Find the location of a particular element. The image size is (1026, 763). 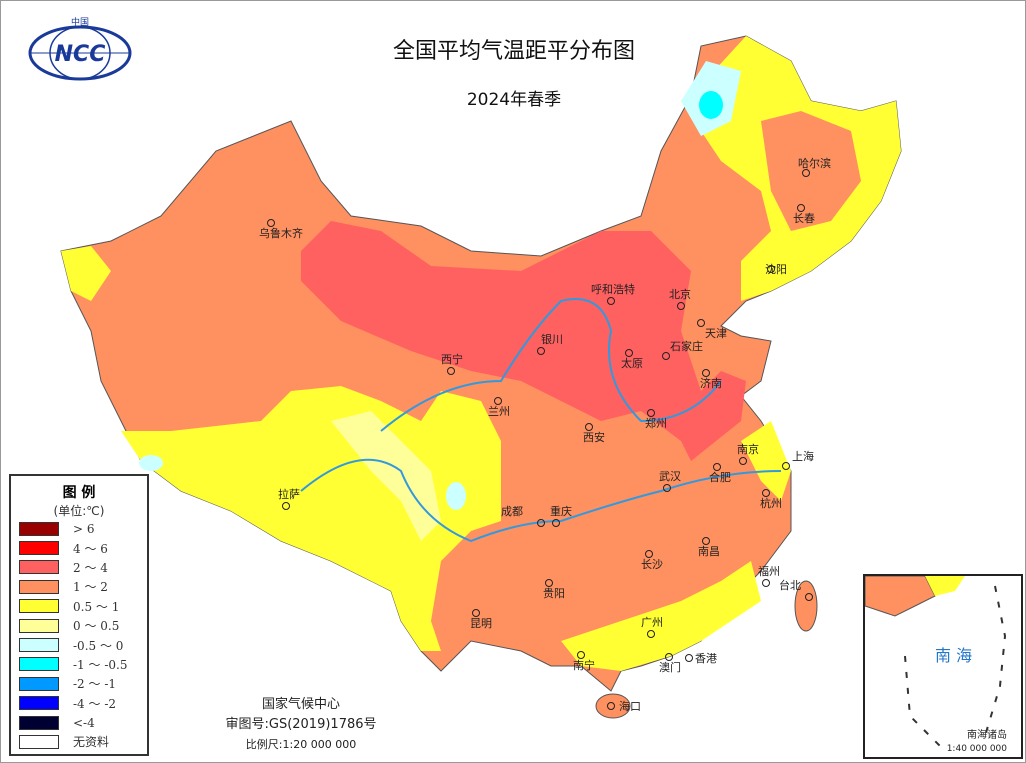

city-marker: 上海 is located at coordinates (798, 459).